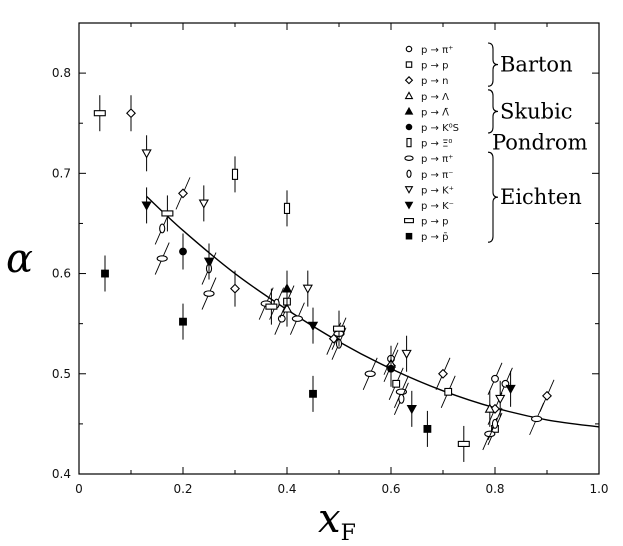 Image resolution: width=623 pixels, height=546 pixels. Describe the element at coordinates (61, 474) in the screenshot. I see `y-tick-label: 0.4` at that location.